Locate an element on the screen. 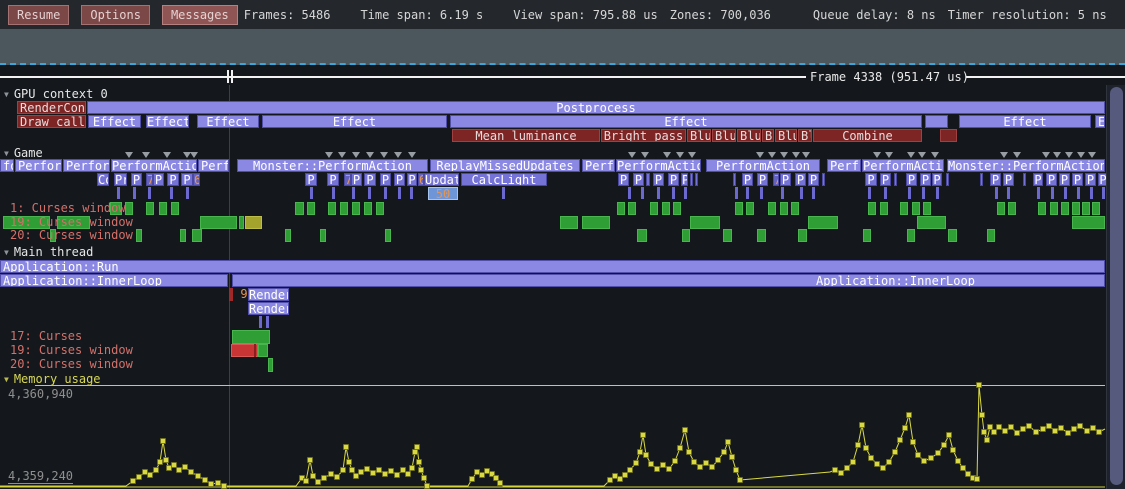 Image resolution: width=1125 pixels, height=489 pixels. zone-co: Co is located at coordinates (103, 179).